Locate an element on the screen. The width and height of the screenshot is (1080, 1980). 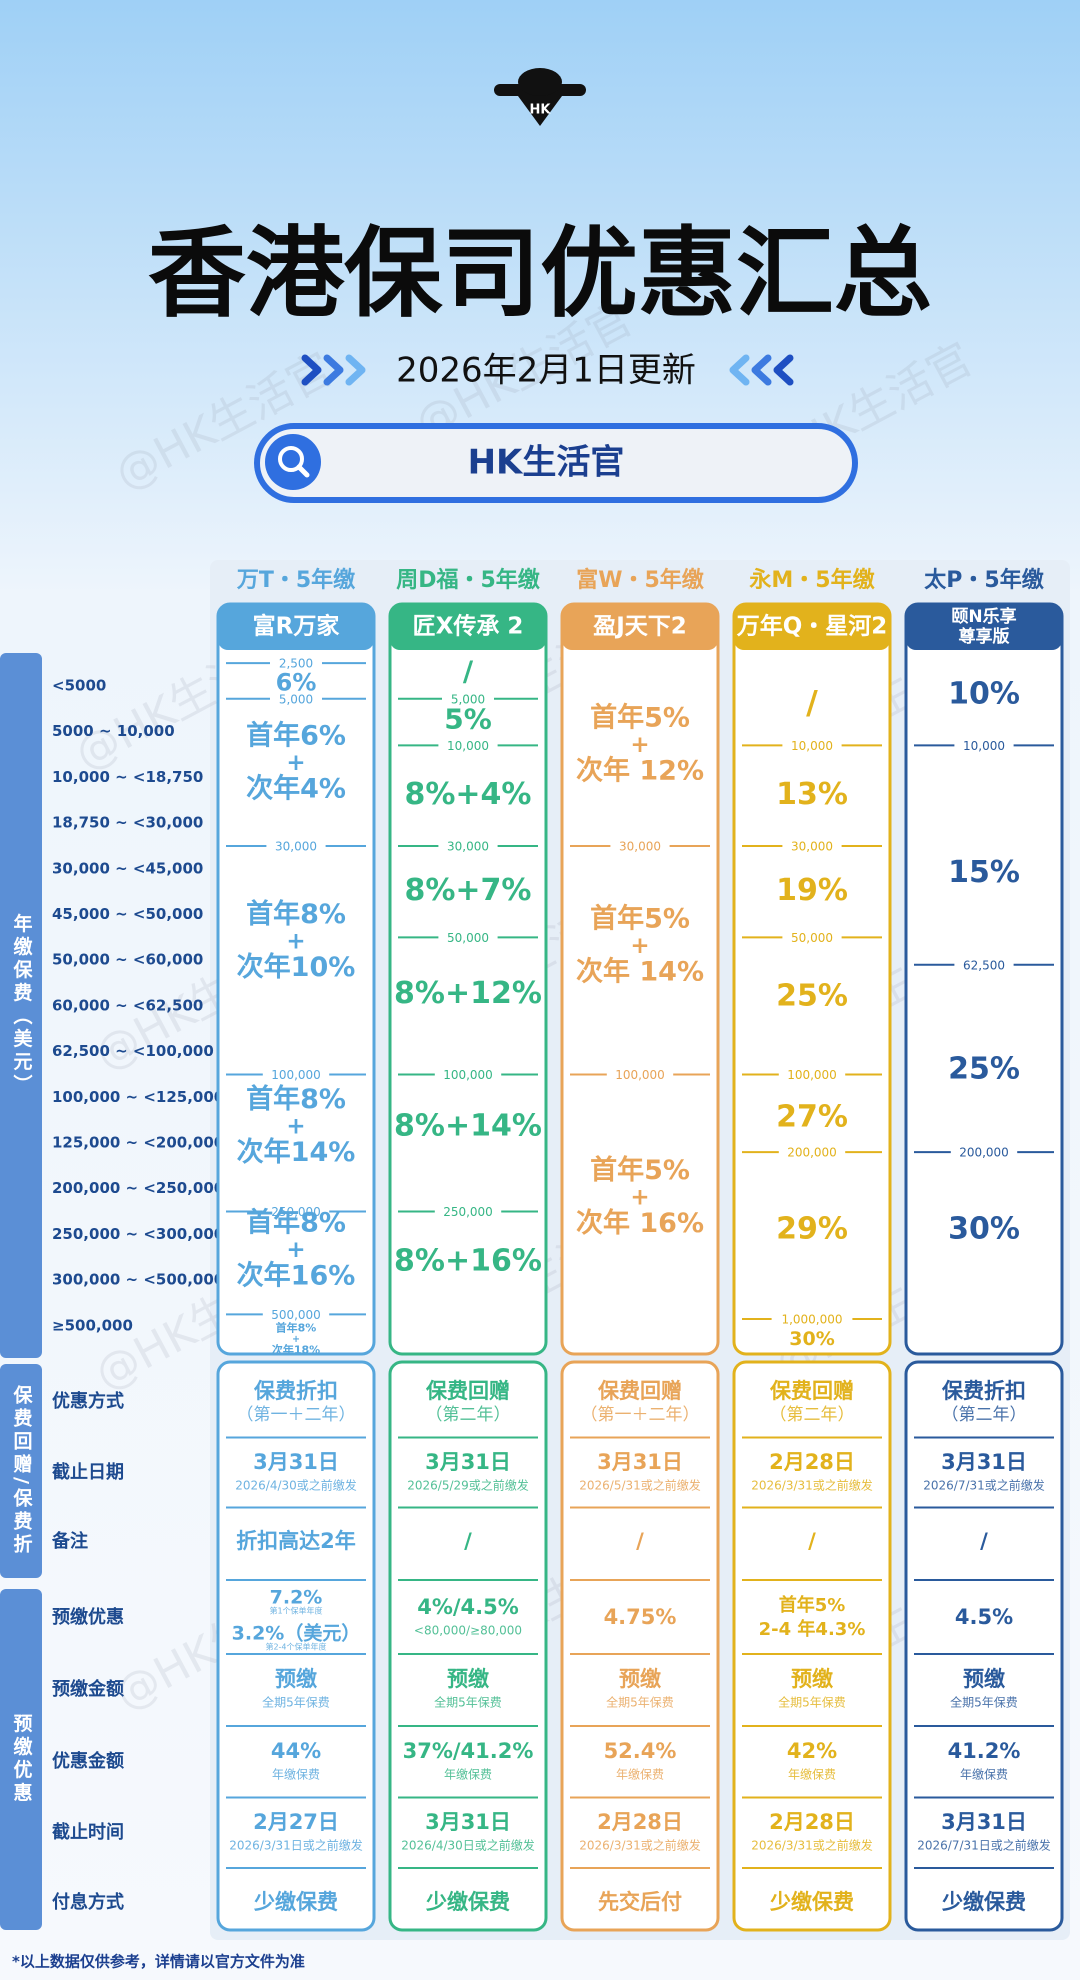
detail-note: 2026/4/30日或之前缴发 is located at coordinates (468, 1845).